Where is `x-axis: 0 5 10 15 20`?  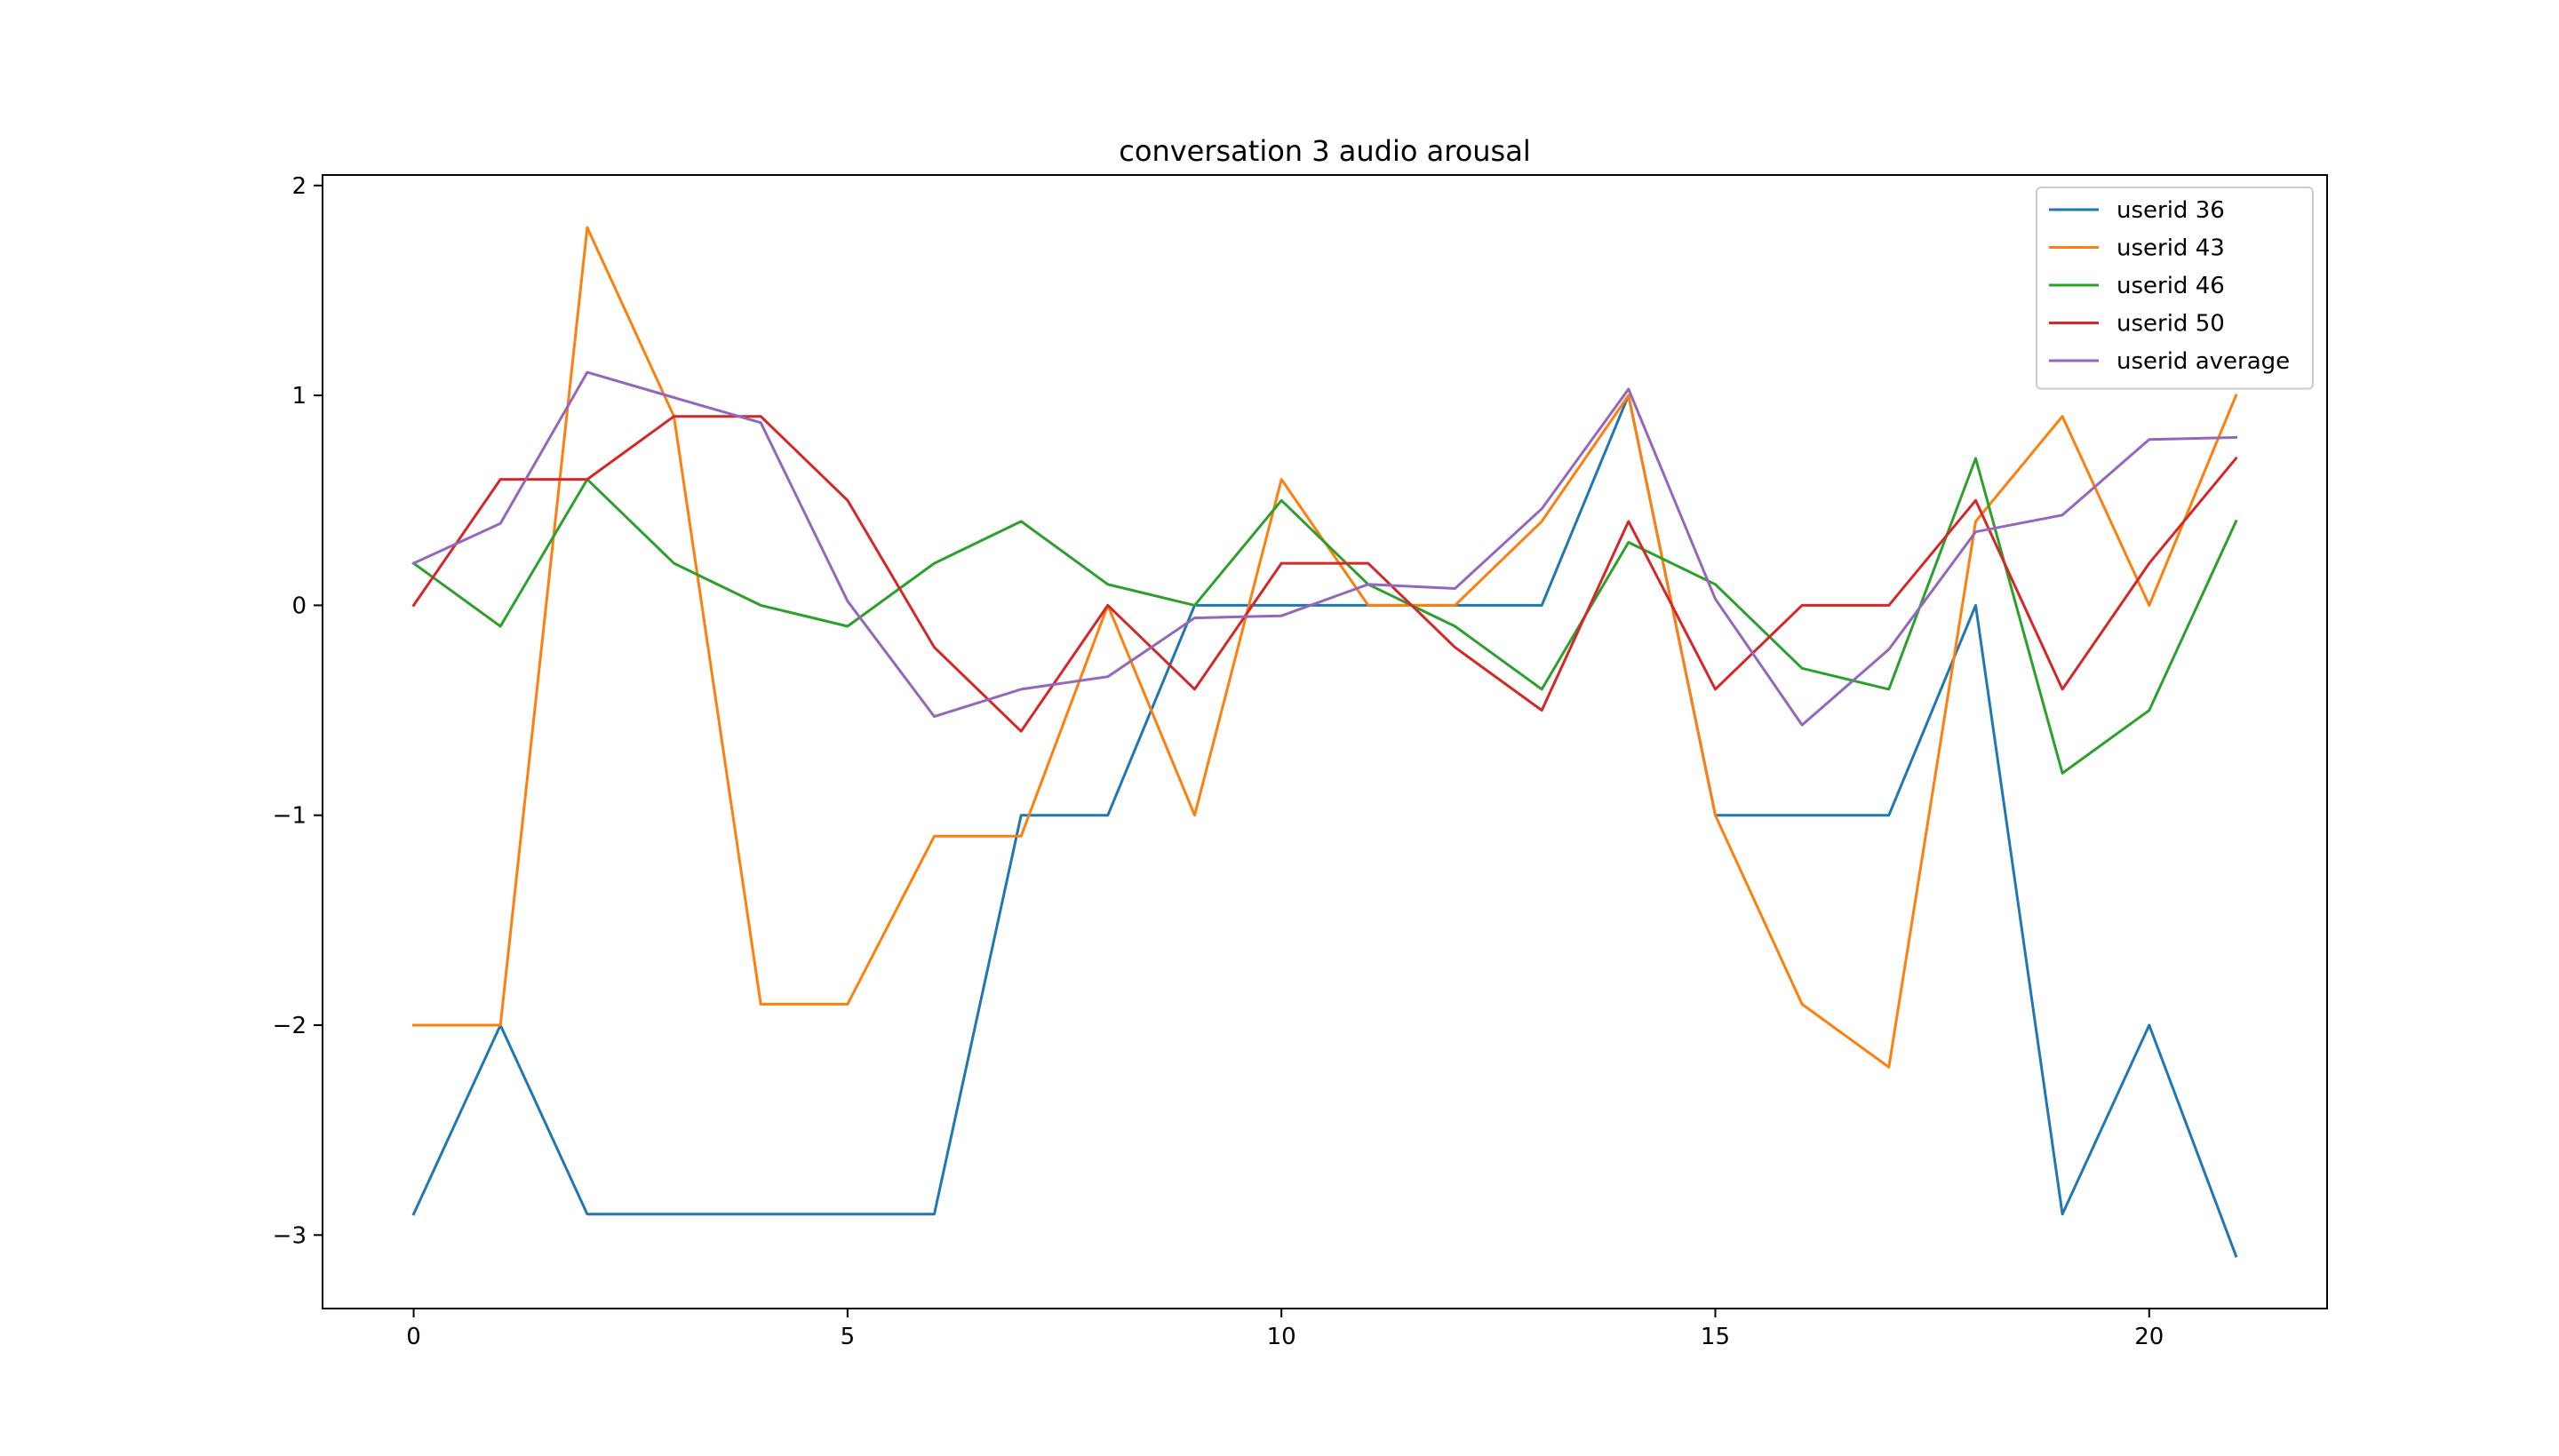 x-axis: 0 5 10 15 20 is located at coordinates (1285, 1329).